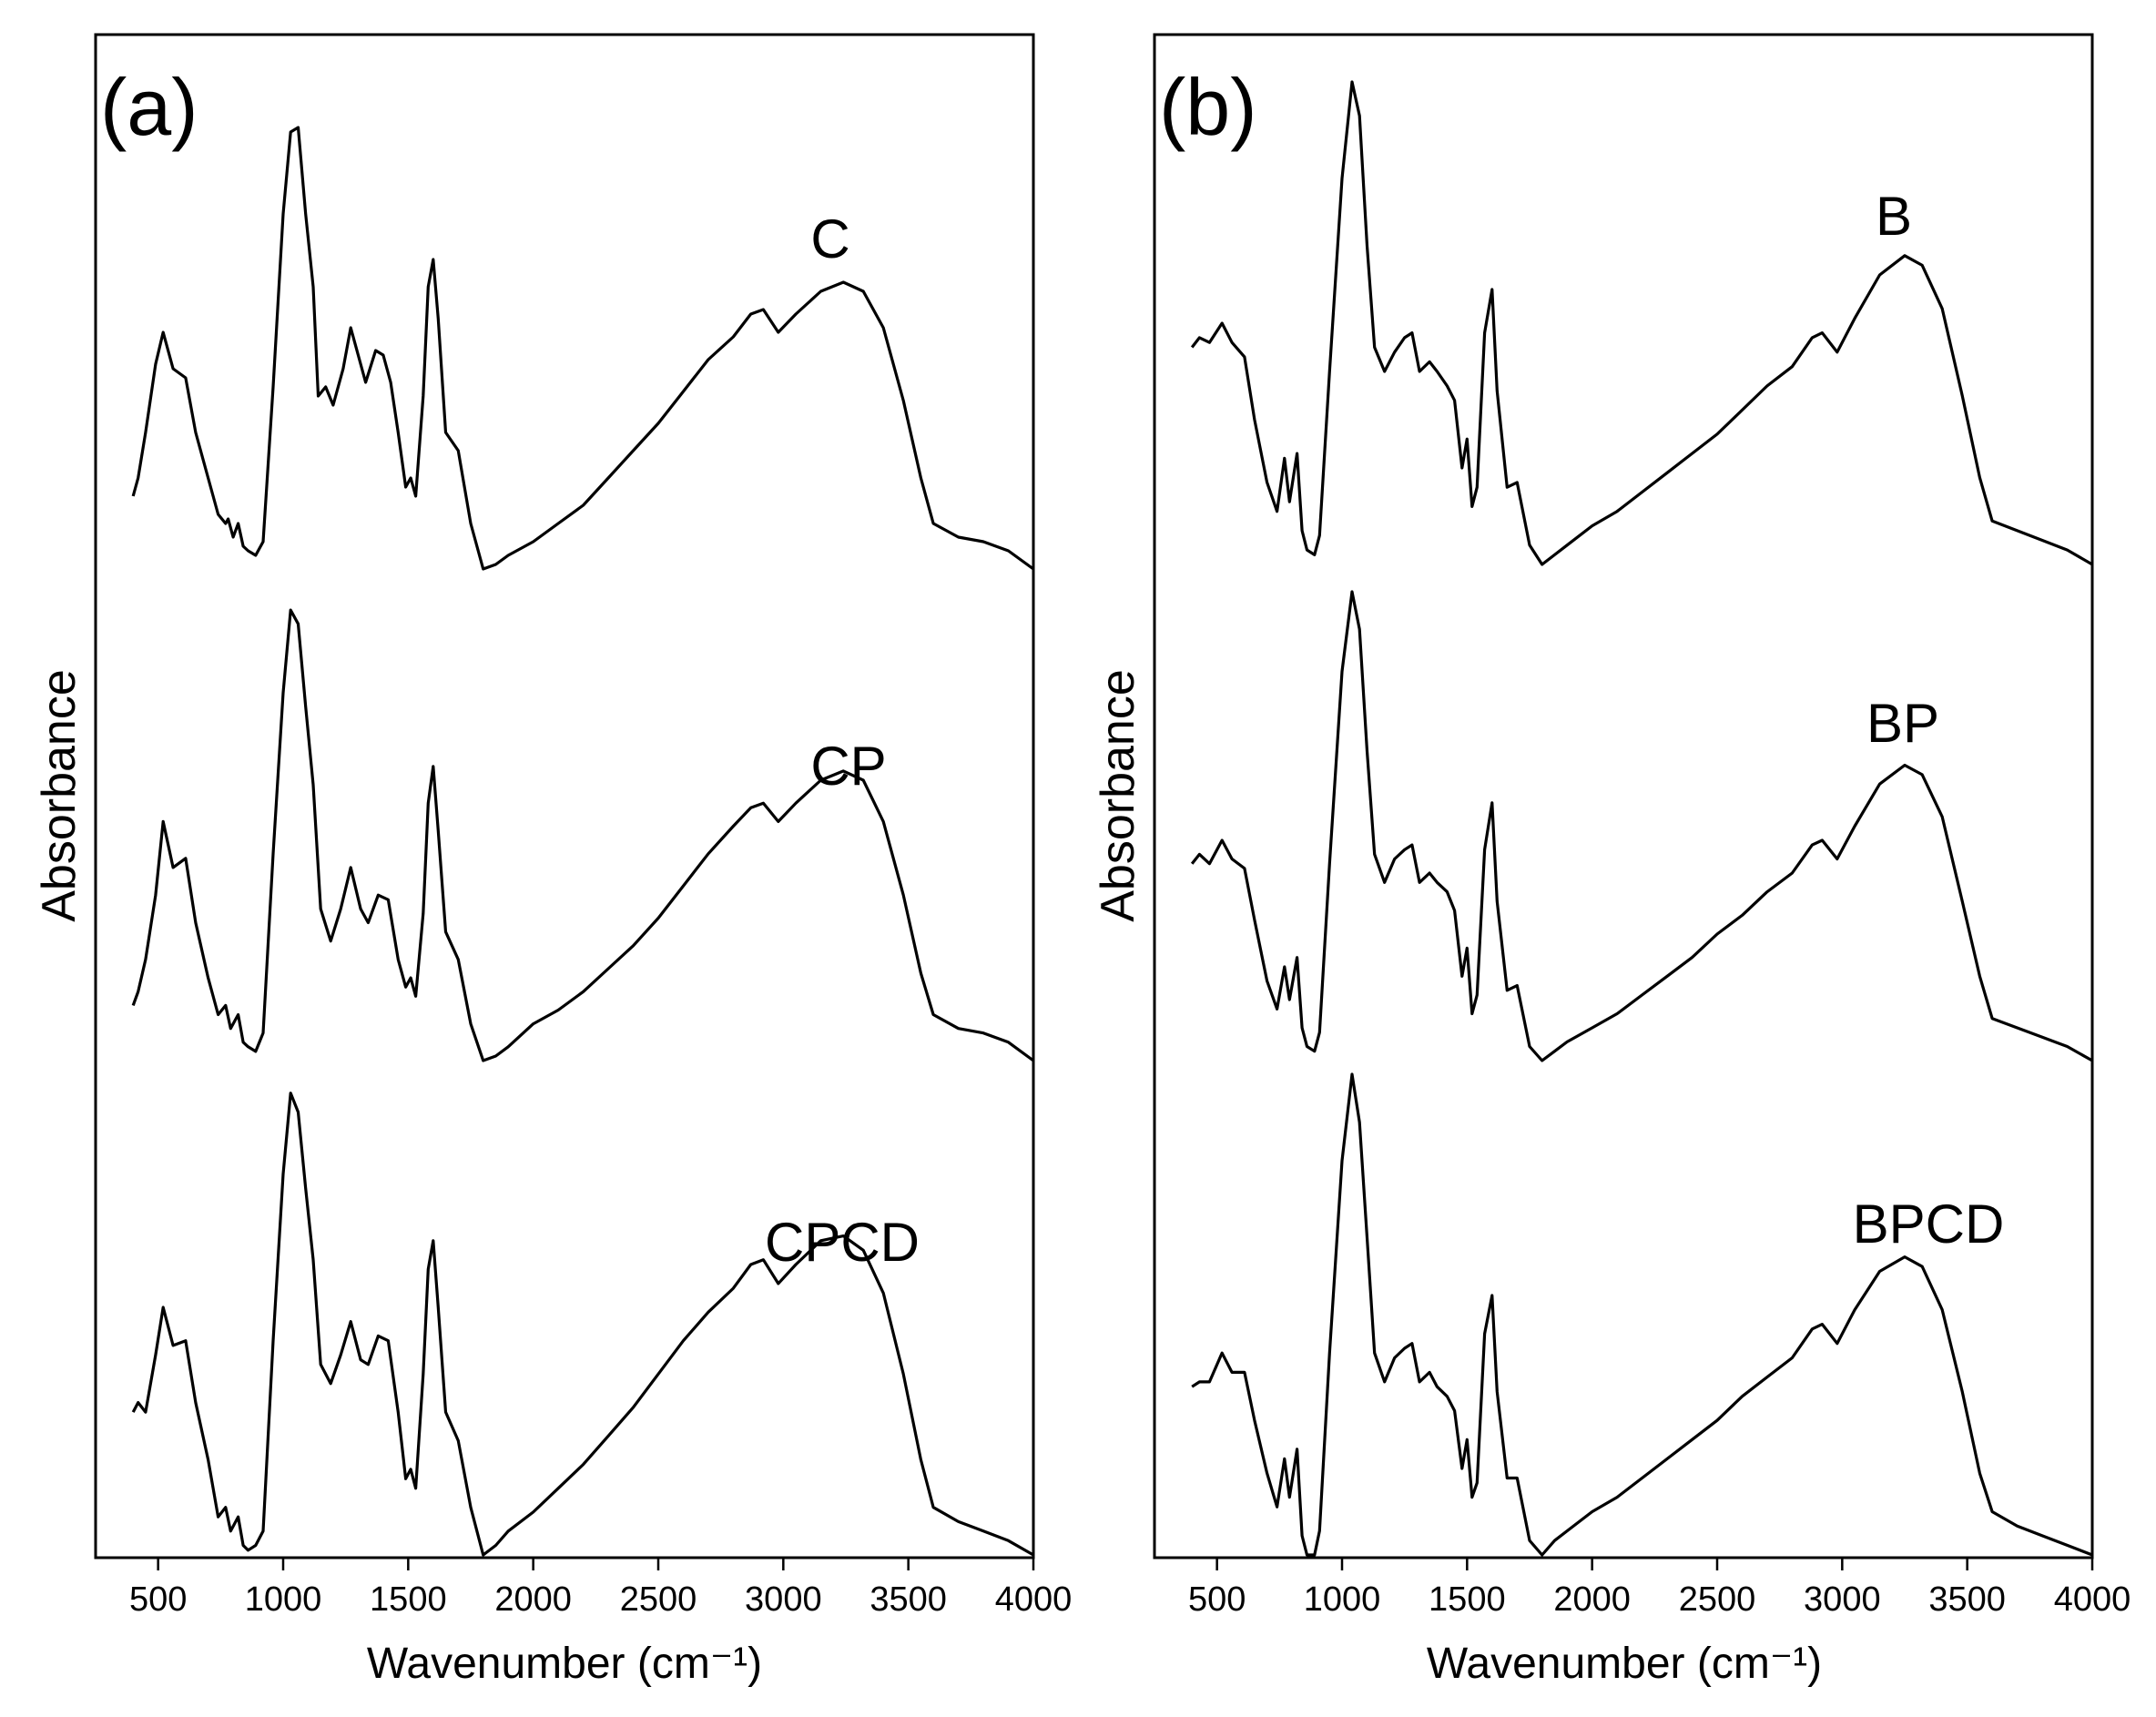  I want to click on series-line-B, so click(1642, 323).